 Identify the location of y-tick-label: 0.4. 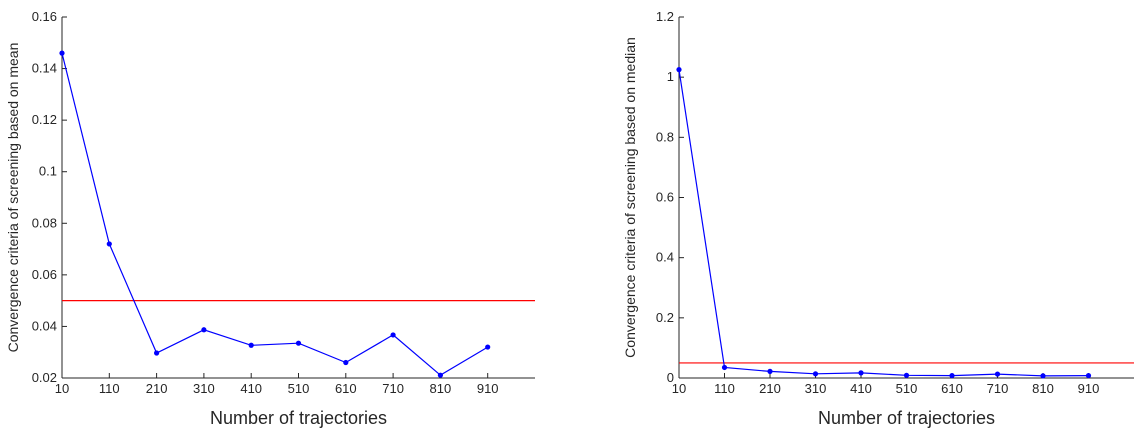
(665, 257).